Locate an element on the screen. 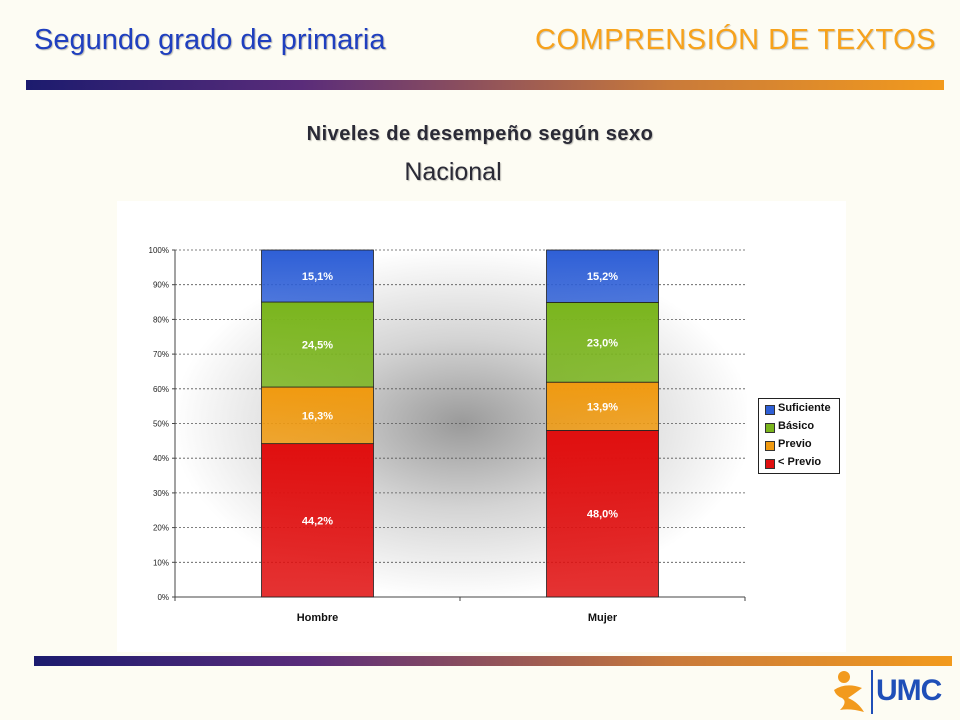 Image resolution: width=960 pixels, height=720 pixels. legend-swatch-menos-previo is located at coordinates (770, 464).